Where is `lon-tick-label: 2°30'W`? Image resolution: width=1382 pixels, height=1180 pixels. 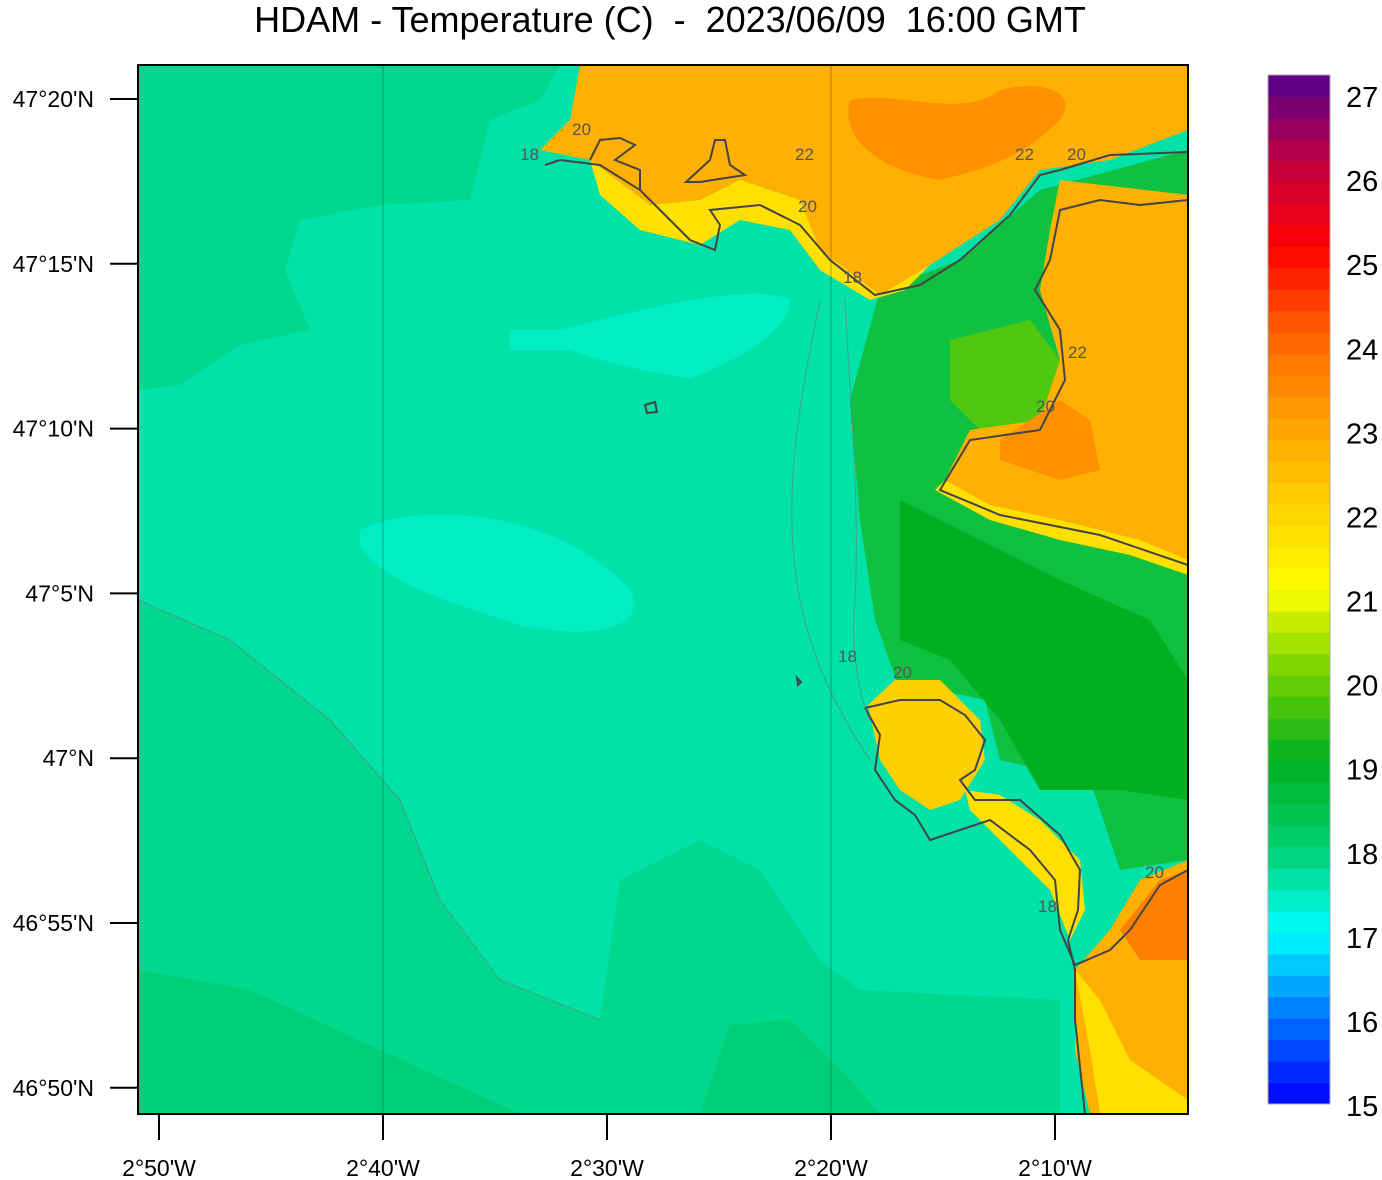
lon-tick-label: 2°30'W is located at coordinates (607, 1167).